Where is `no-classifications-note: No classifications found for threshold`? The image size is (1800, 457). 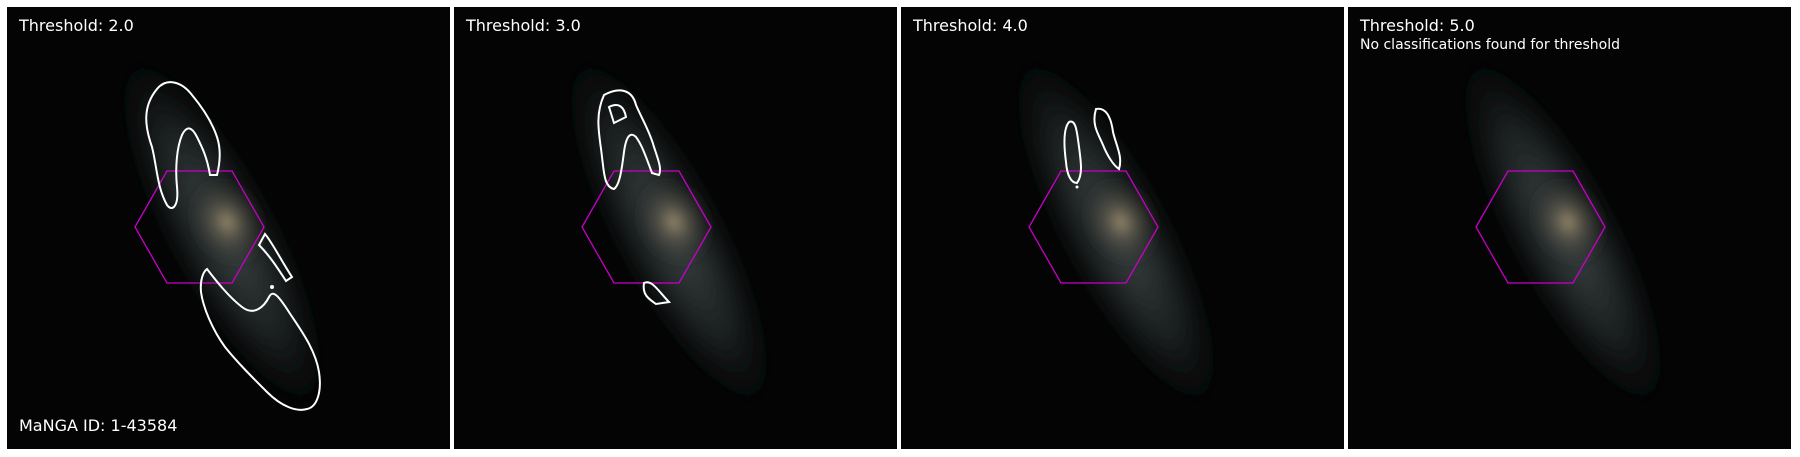 no-classifications-note: No classifications found for threshold is located at coordinates (1490, 45).